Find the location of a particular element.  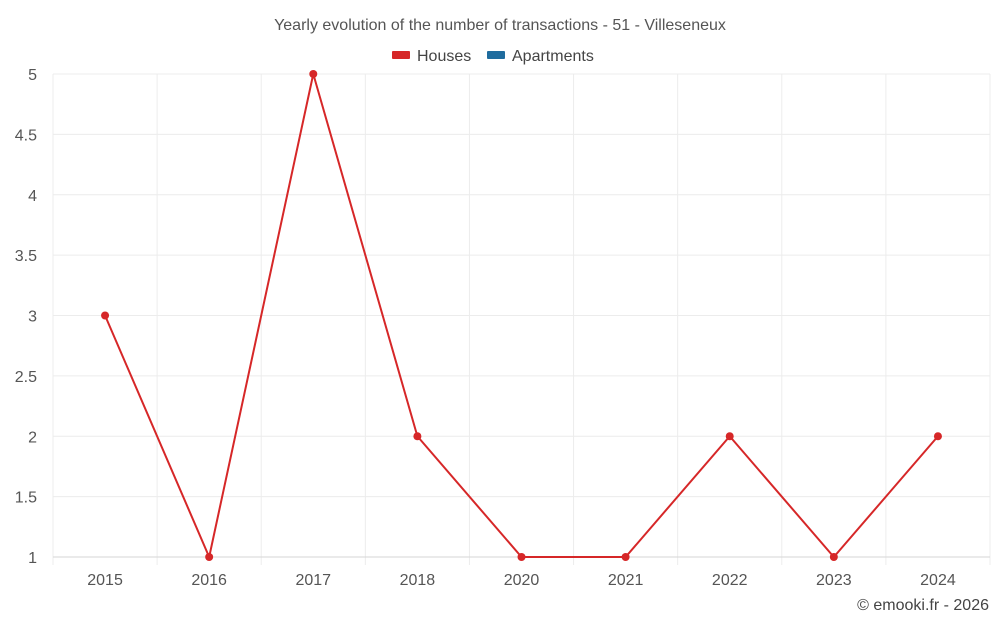

legend-swatch-houses is located at coordinates (401, 55).